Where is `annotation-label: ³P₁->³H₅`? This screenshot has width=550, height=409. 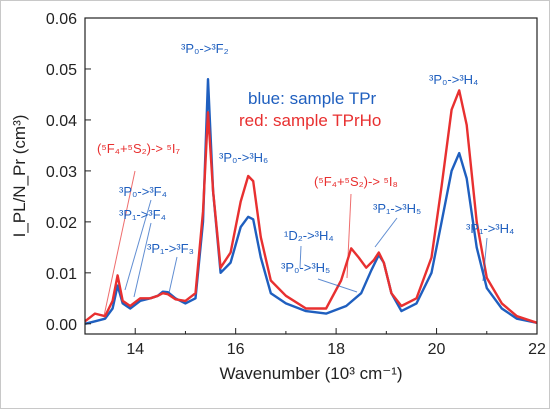 annotation-label: ³P₁->³H₅ is located at coordinates (397, 208).